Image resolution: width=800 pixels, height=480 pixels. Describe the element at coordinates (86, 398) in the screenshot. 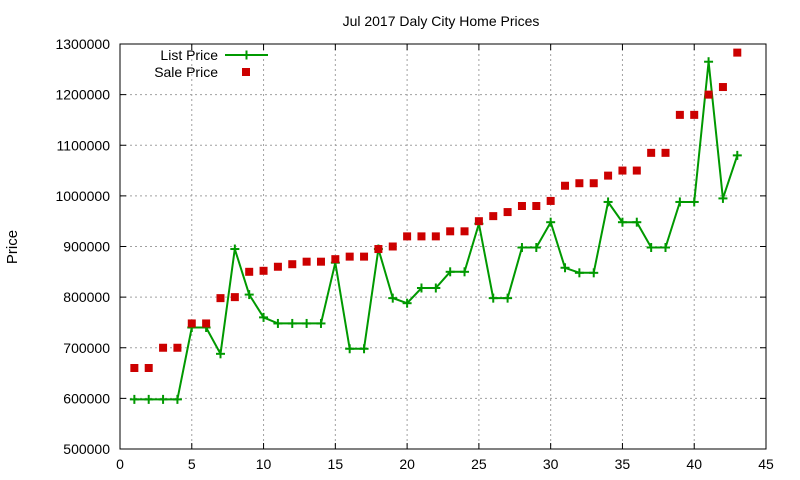

I see `y-tick-label: 600000` at that location.